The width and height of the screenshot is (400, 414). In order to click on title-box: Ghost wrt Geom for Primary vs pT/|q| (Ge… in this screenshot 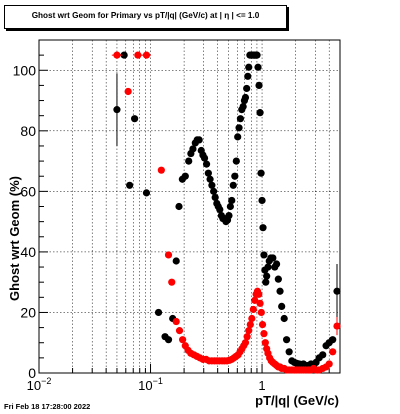, I will do `click(145, 17)`.